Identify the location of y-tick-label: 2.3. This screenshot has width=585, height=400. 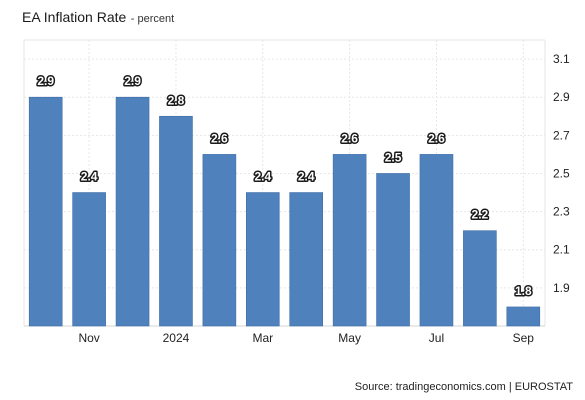
(561, 212).